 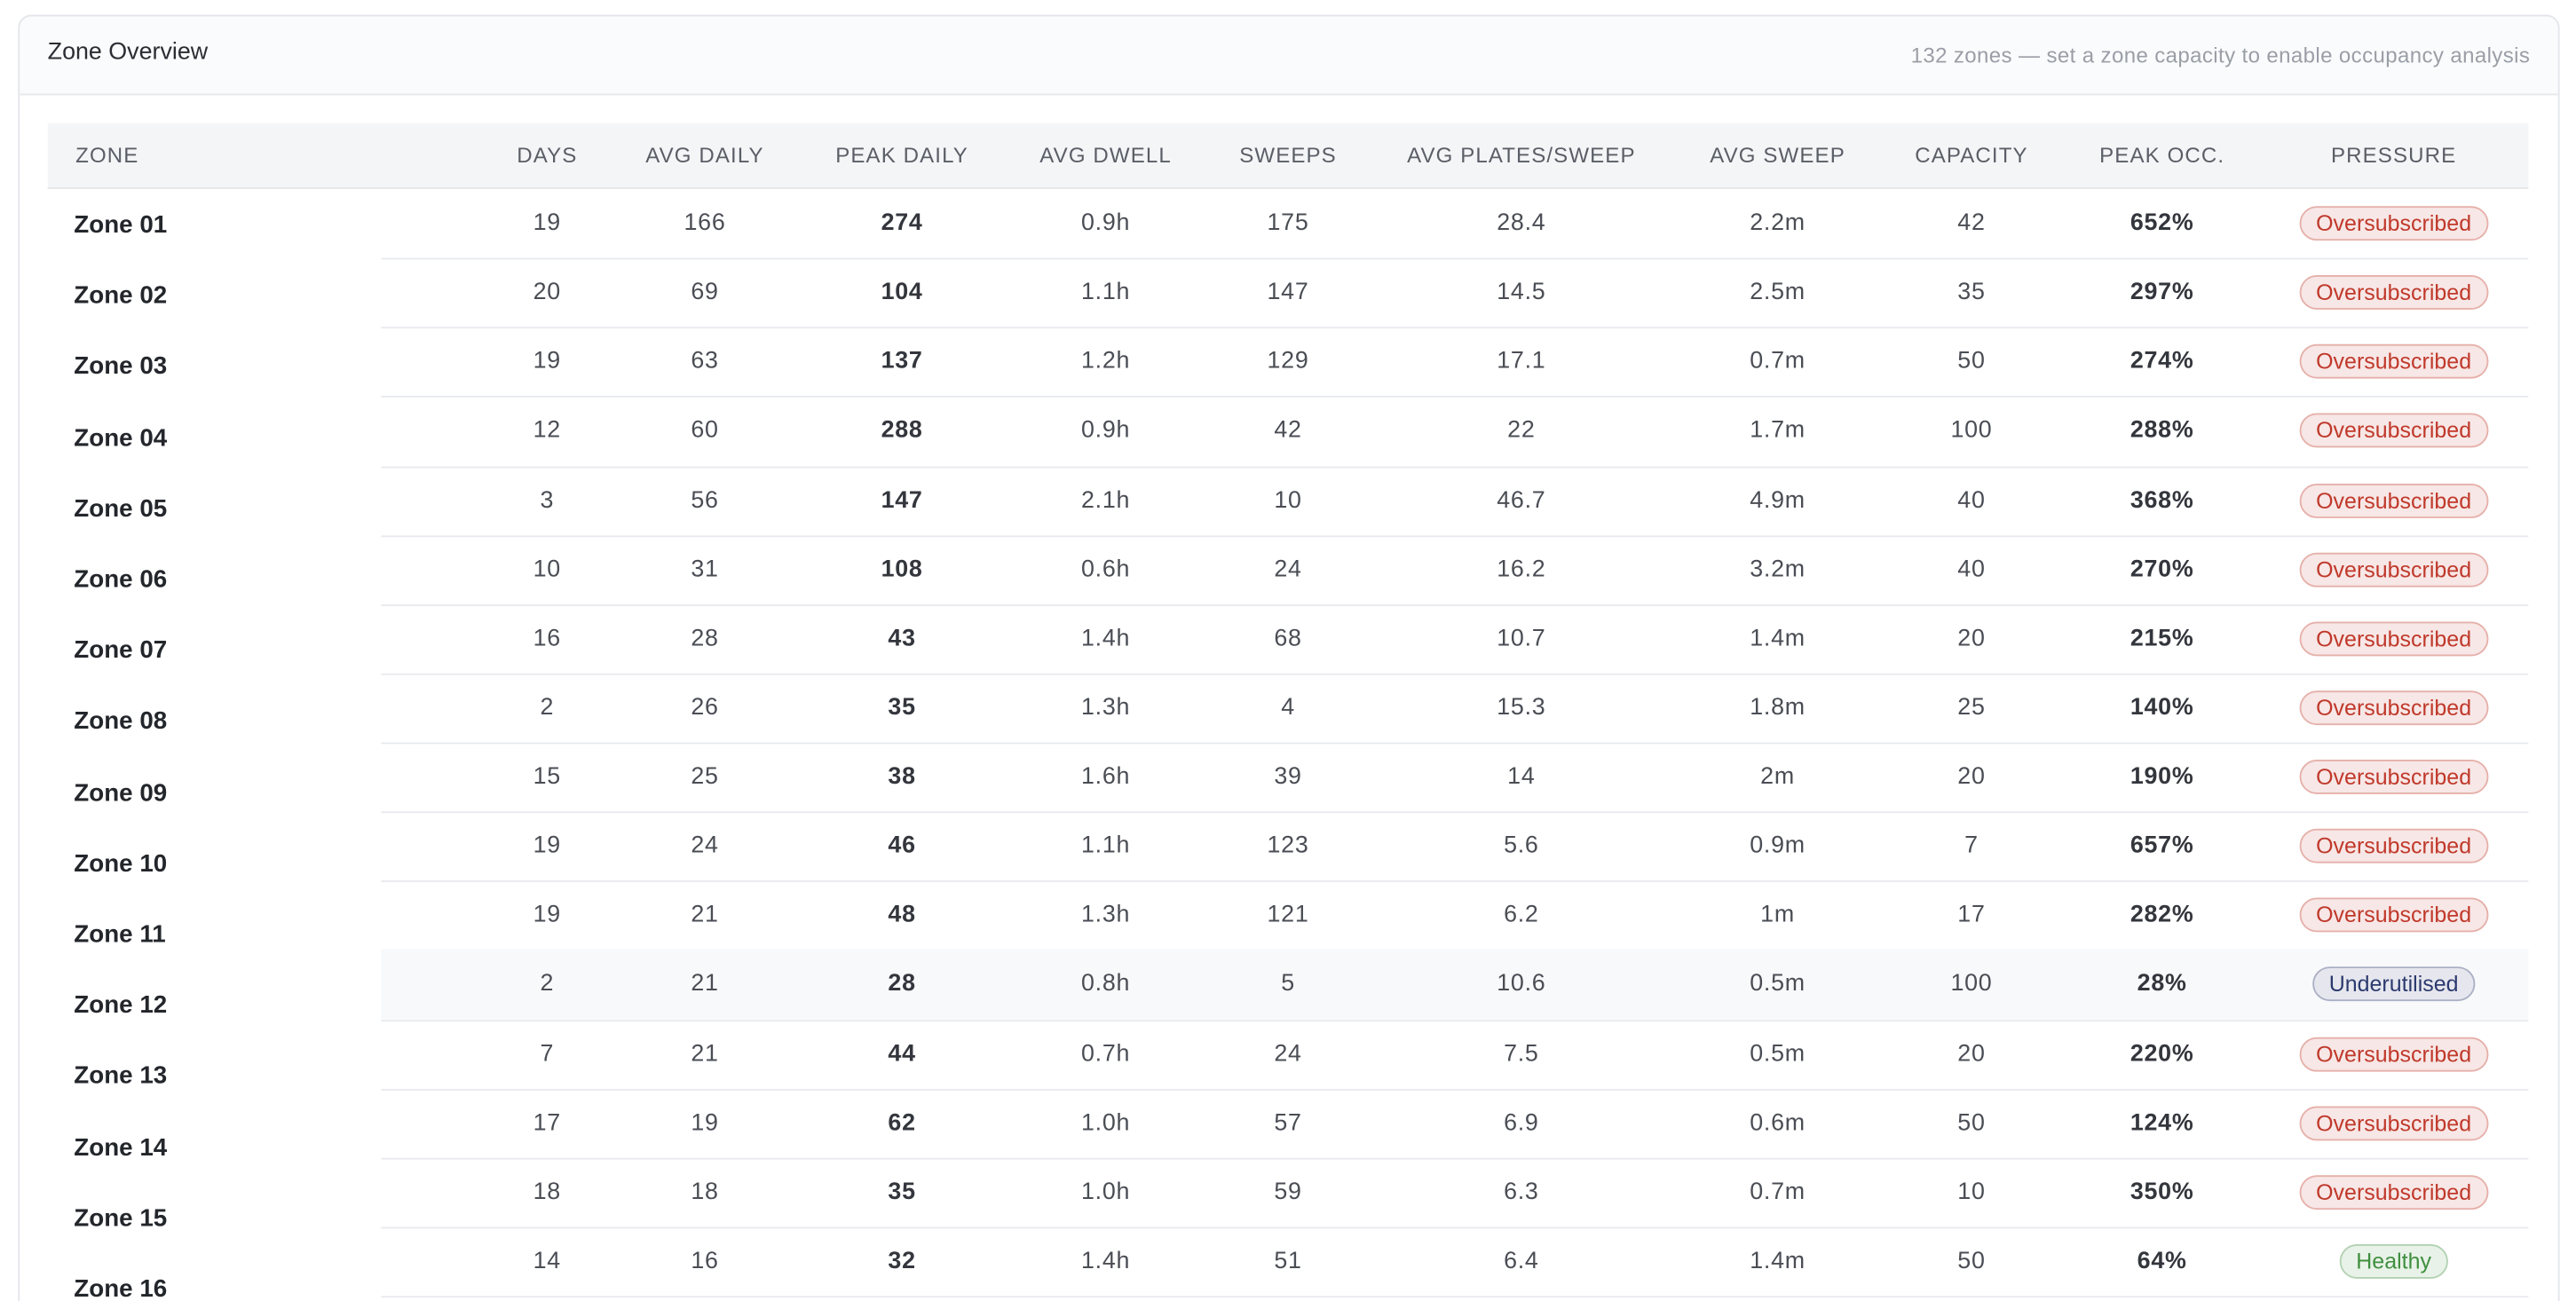 I want to click on table-cell: 14, so click(x=1521, y=777).